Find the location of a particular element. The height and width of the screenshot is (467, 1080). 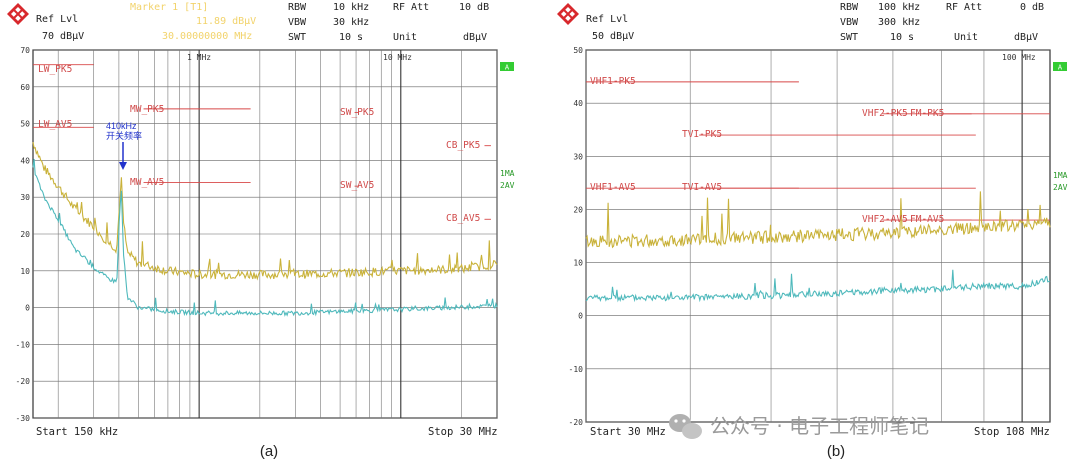

limit-label-lw-av5: LW_AV5 is located at coordinates (55, 124).